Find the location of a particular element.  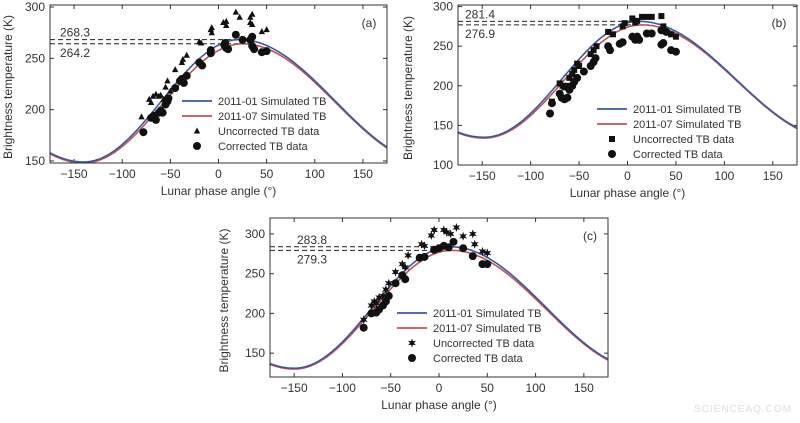

peak-annotation: 281.4 is located at coordinates (480, 14).